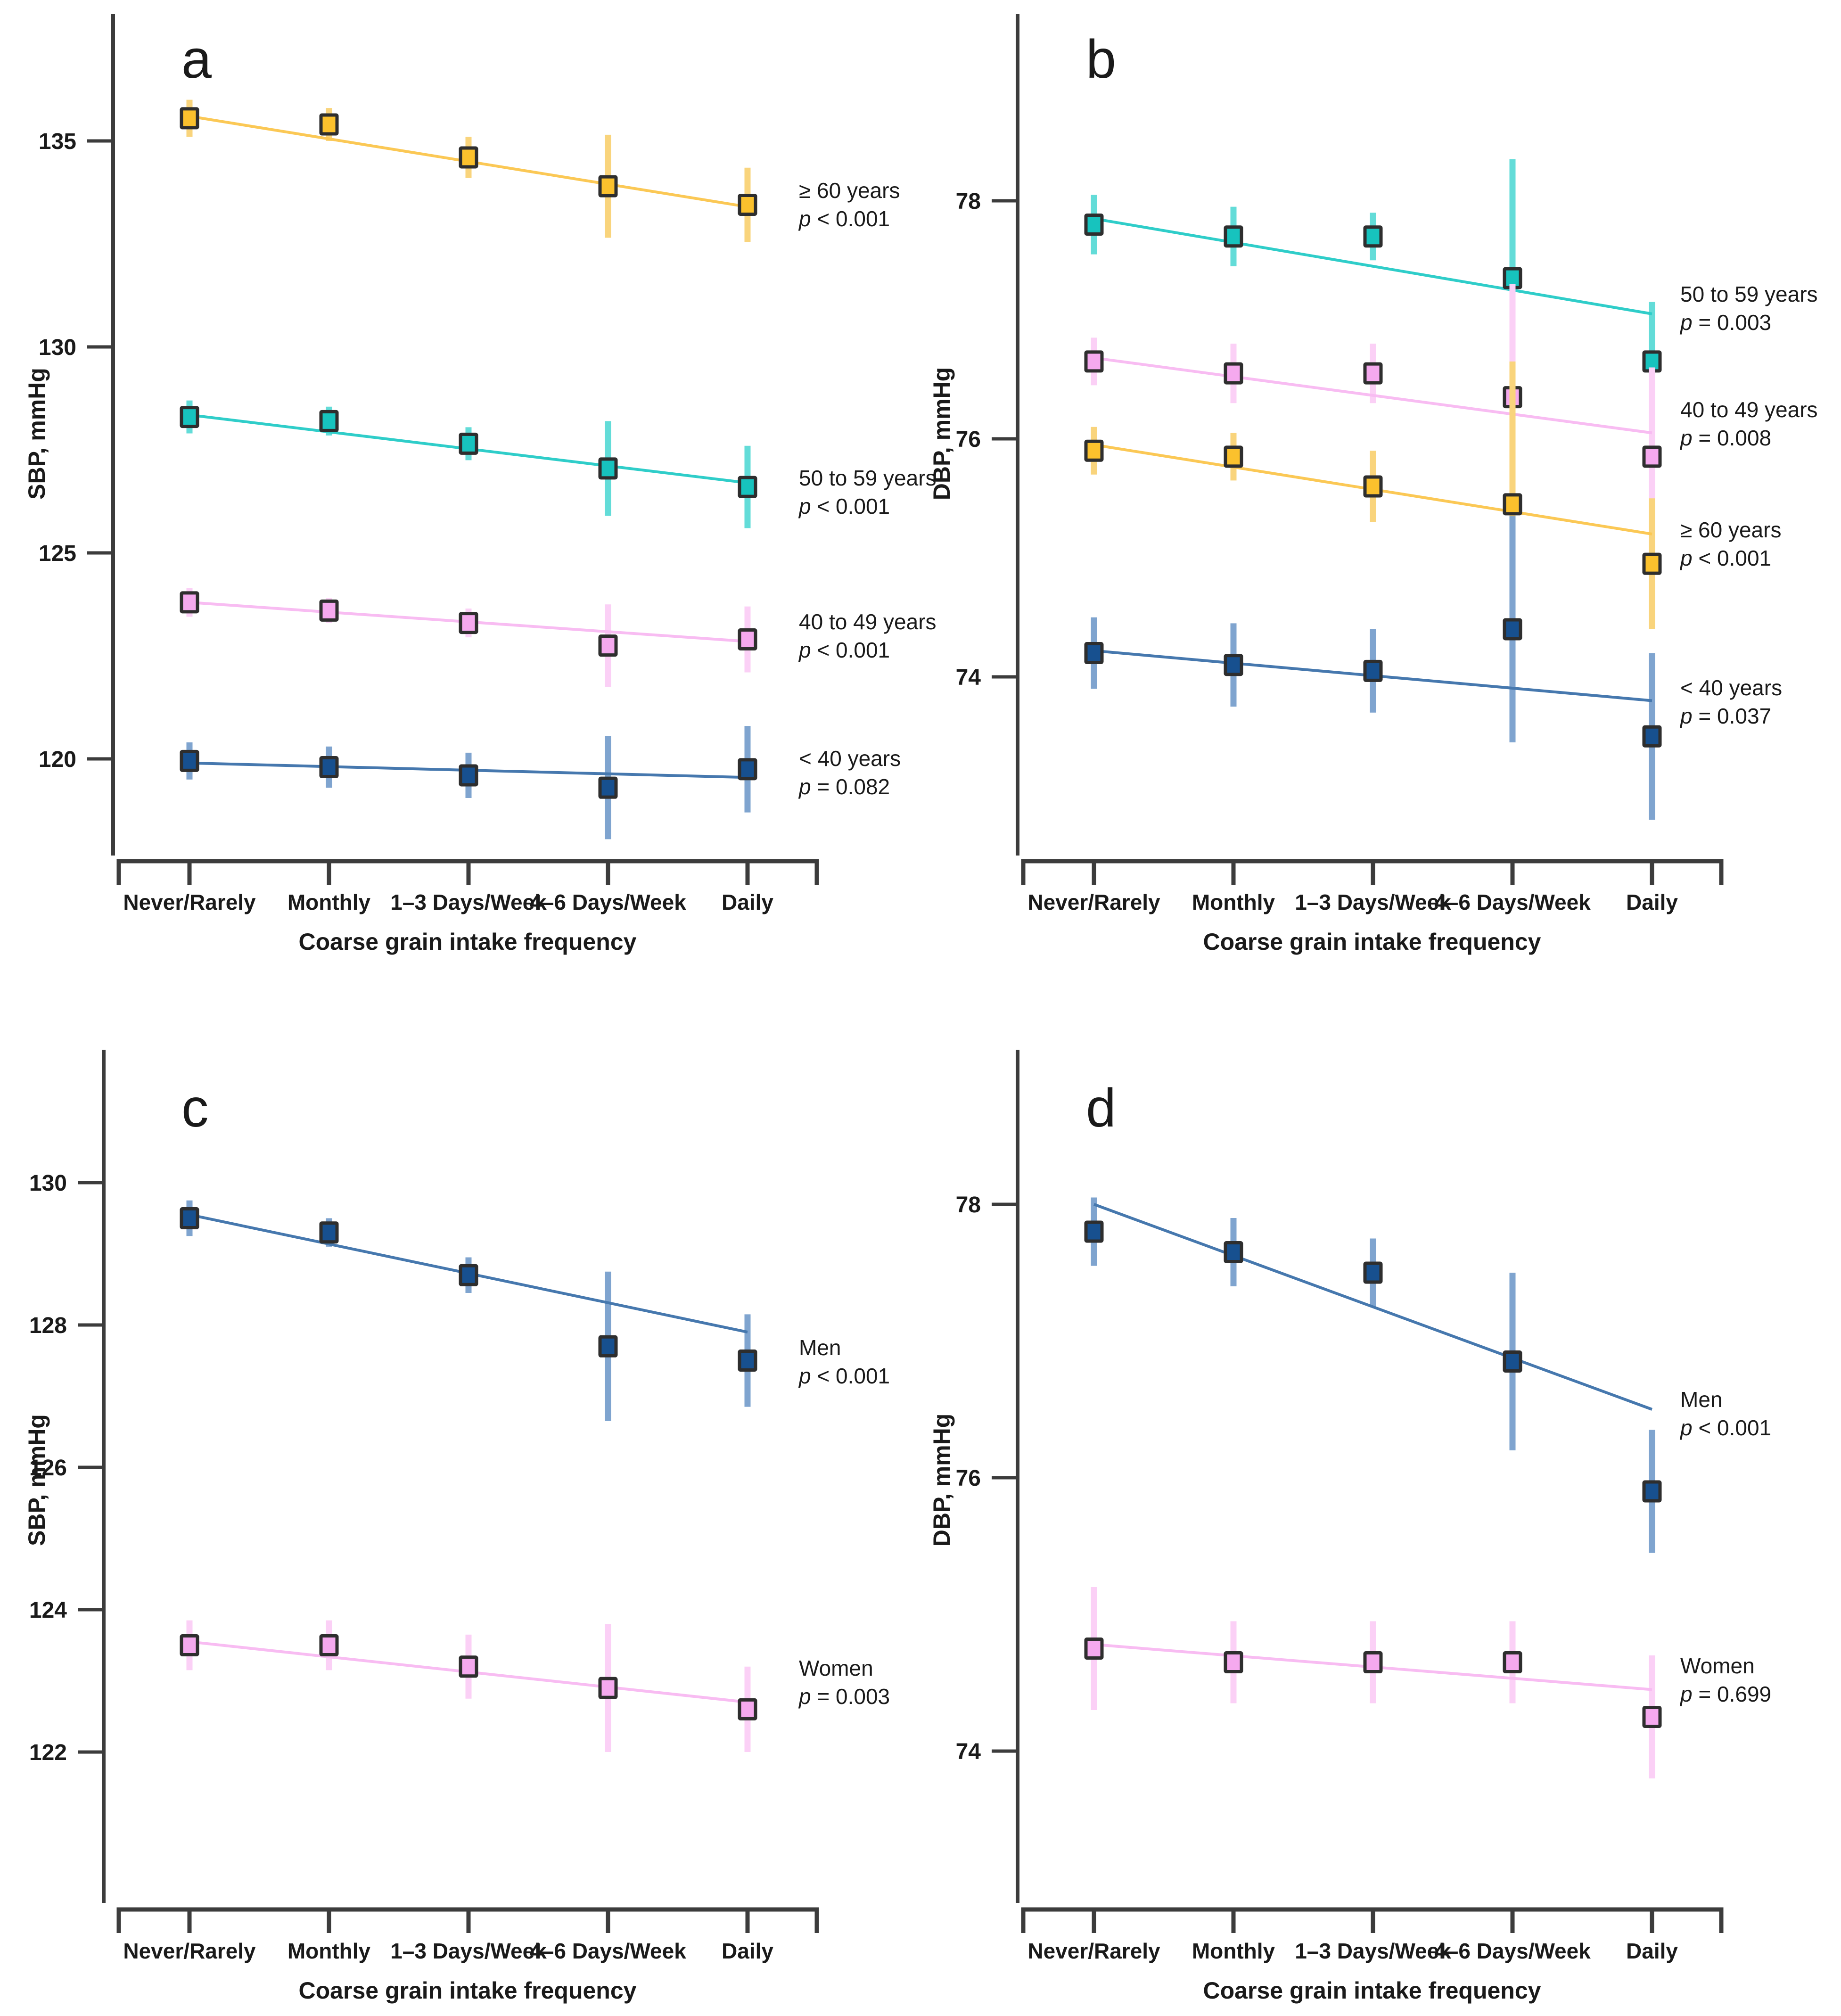  I want to click on series-navy: Men p < 0.001, so click(535, 1310).